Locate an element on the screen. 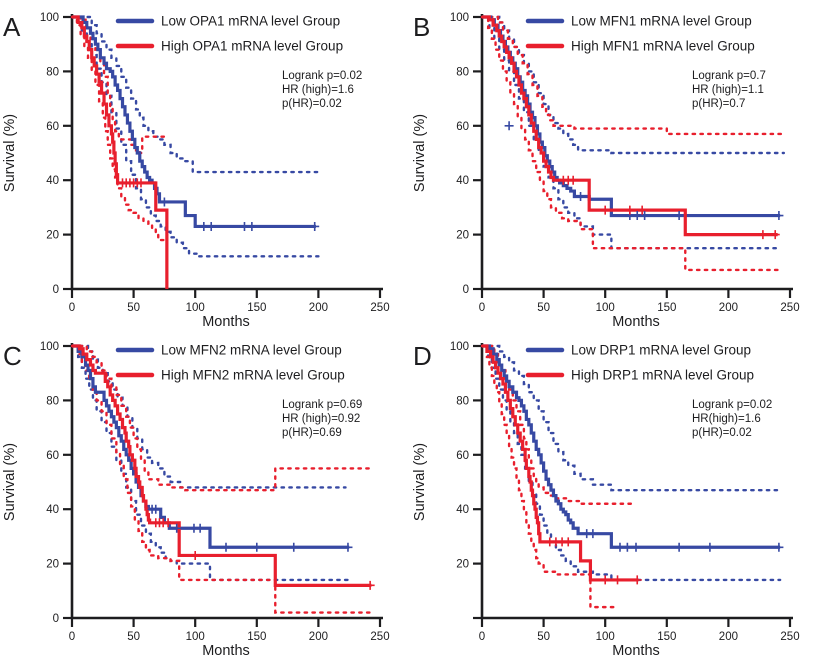 Image resolution: width=820 pixels, height=658 pixels. legend-label: High DRP1 mRNA level Group is located at coordinates (662, 375).